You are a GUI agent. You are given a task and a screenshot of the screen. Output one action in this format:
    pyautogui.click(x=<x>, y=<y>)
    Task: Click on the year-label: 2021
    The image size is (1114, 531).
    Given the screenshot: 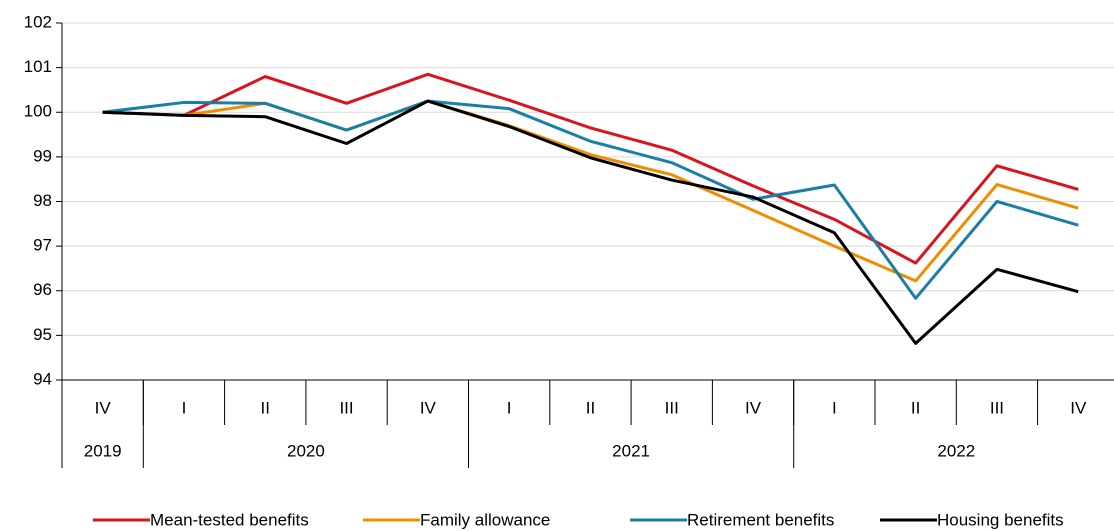 What is the action you would take?
    pyautogui.click(x=631, y=450)
    